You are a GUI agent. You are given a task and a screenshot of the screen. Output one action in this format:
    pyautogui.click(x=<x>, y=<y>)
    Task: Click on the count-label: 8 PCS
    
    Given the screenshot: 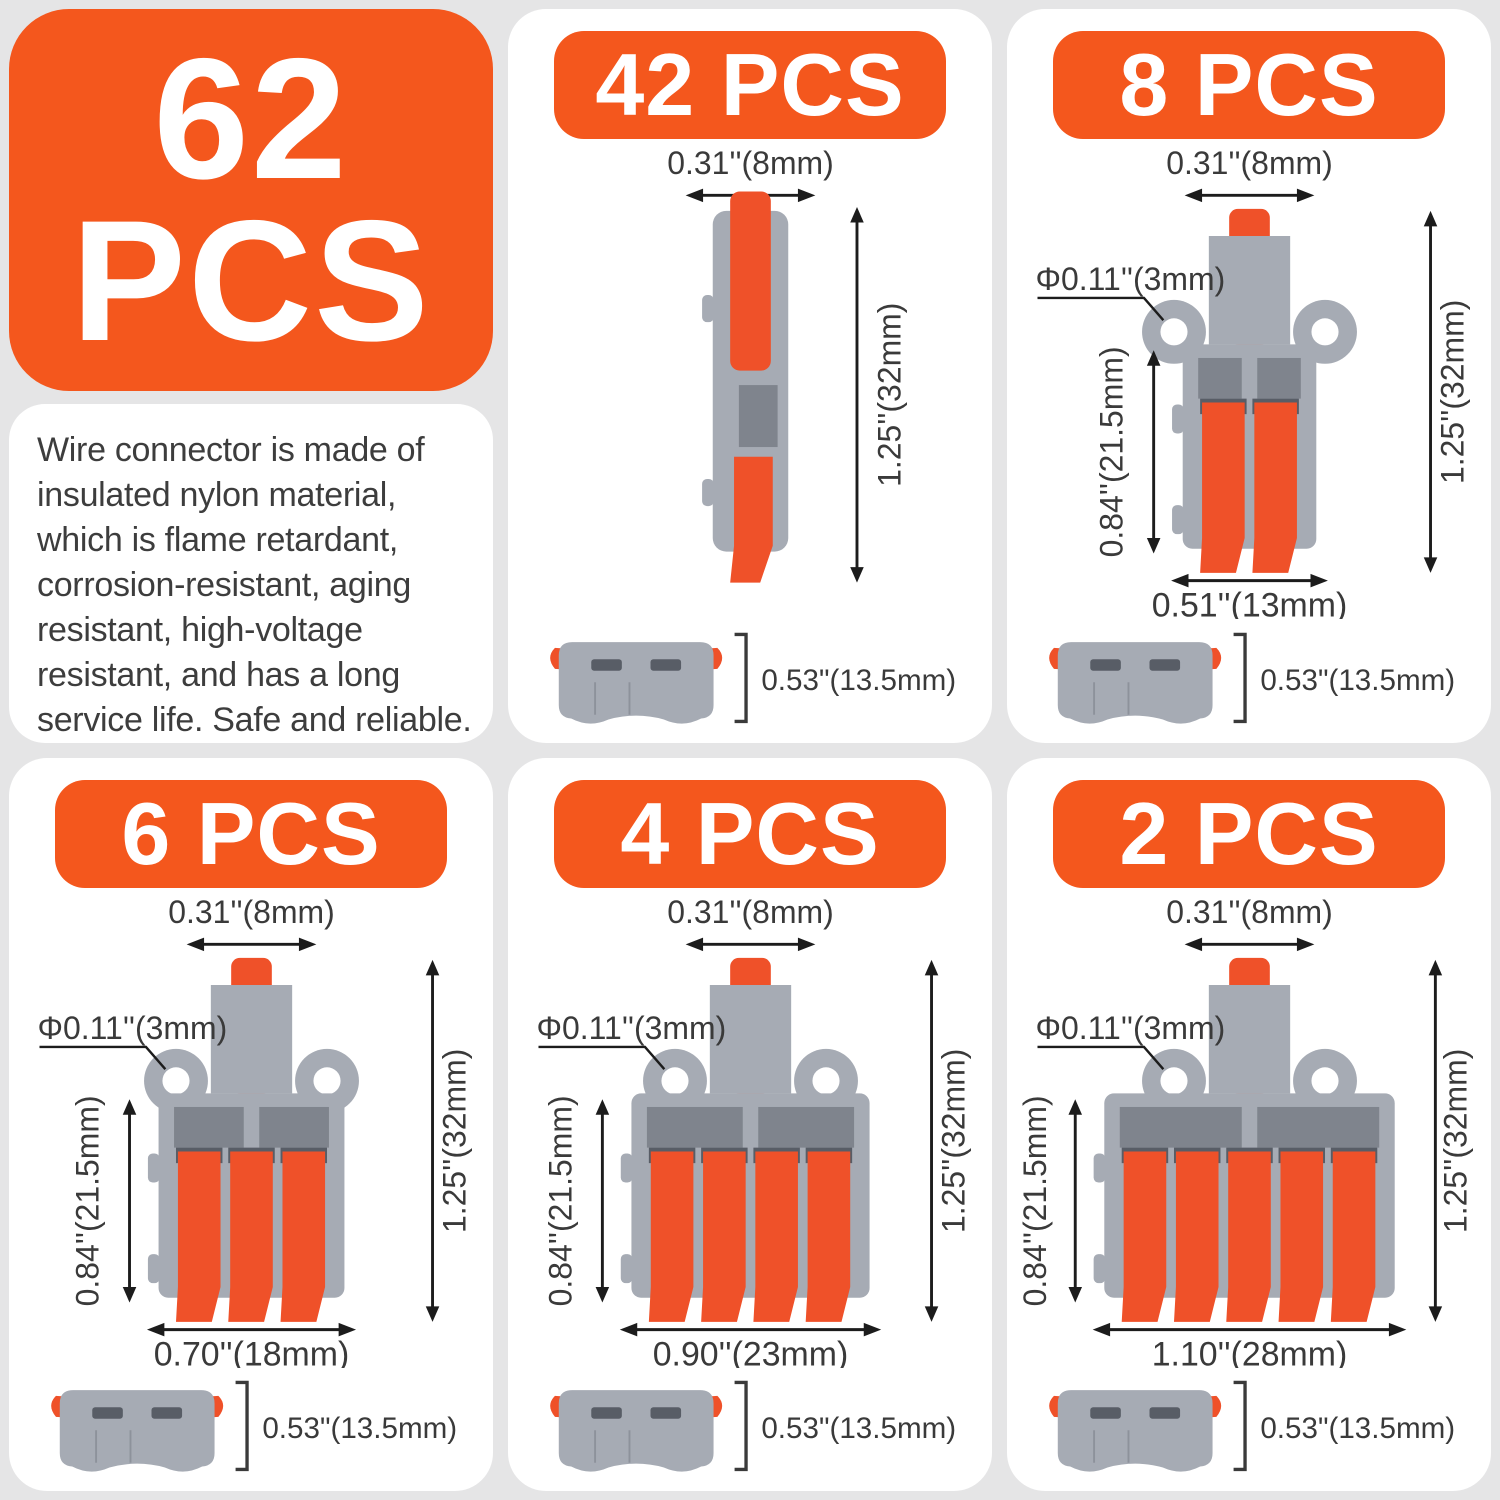 What is the action you would take?
    pyautogui.click(x=1249, y=84)
    